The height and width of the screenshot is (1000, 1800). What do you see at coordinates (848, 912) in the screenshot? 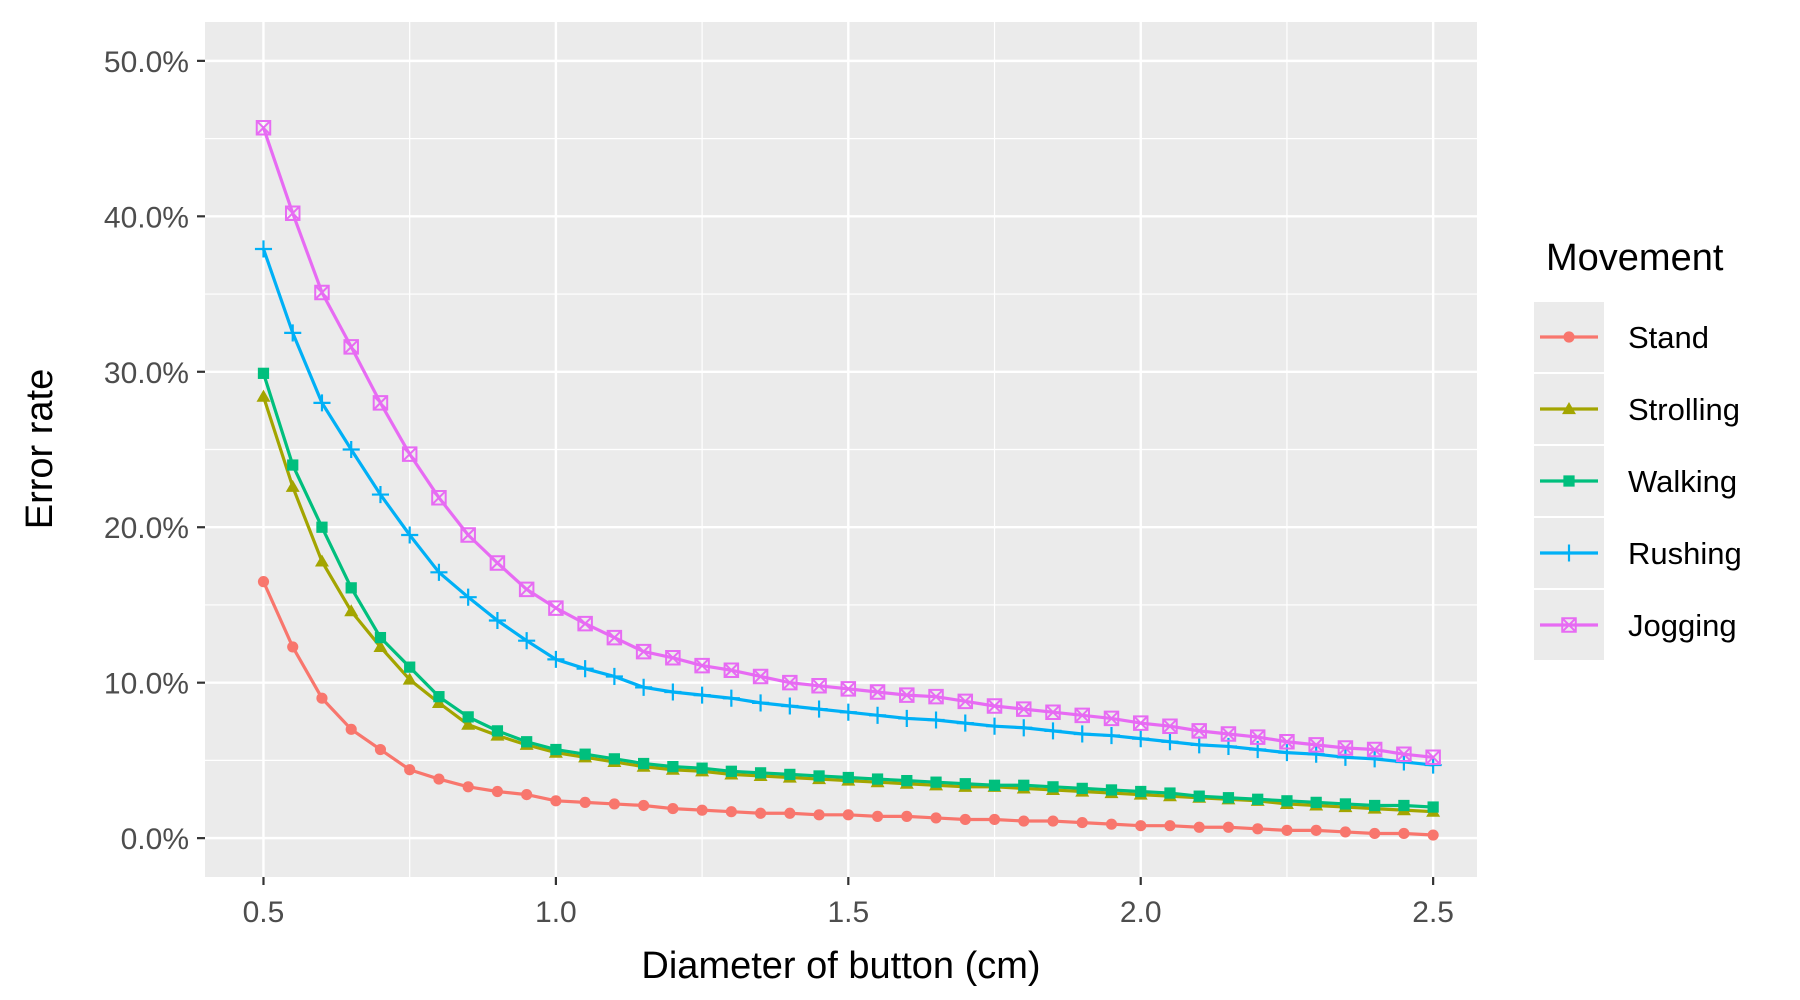
I see `x-tick-label: 1.5` at bounding box center [848, 912].